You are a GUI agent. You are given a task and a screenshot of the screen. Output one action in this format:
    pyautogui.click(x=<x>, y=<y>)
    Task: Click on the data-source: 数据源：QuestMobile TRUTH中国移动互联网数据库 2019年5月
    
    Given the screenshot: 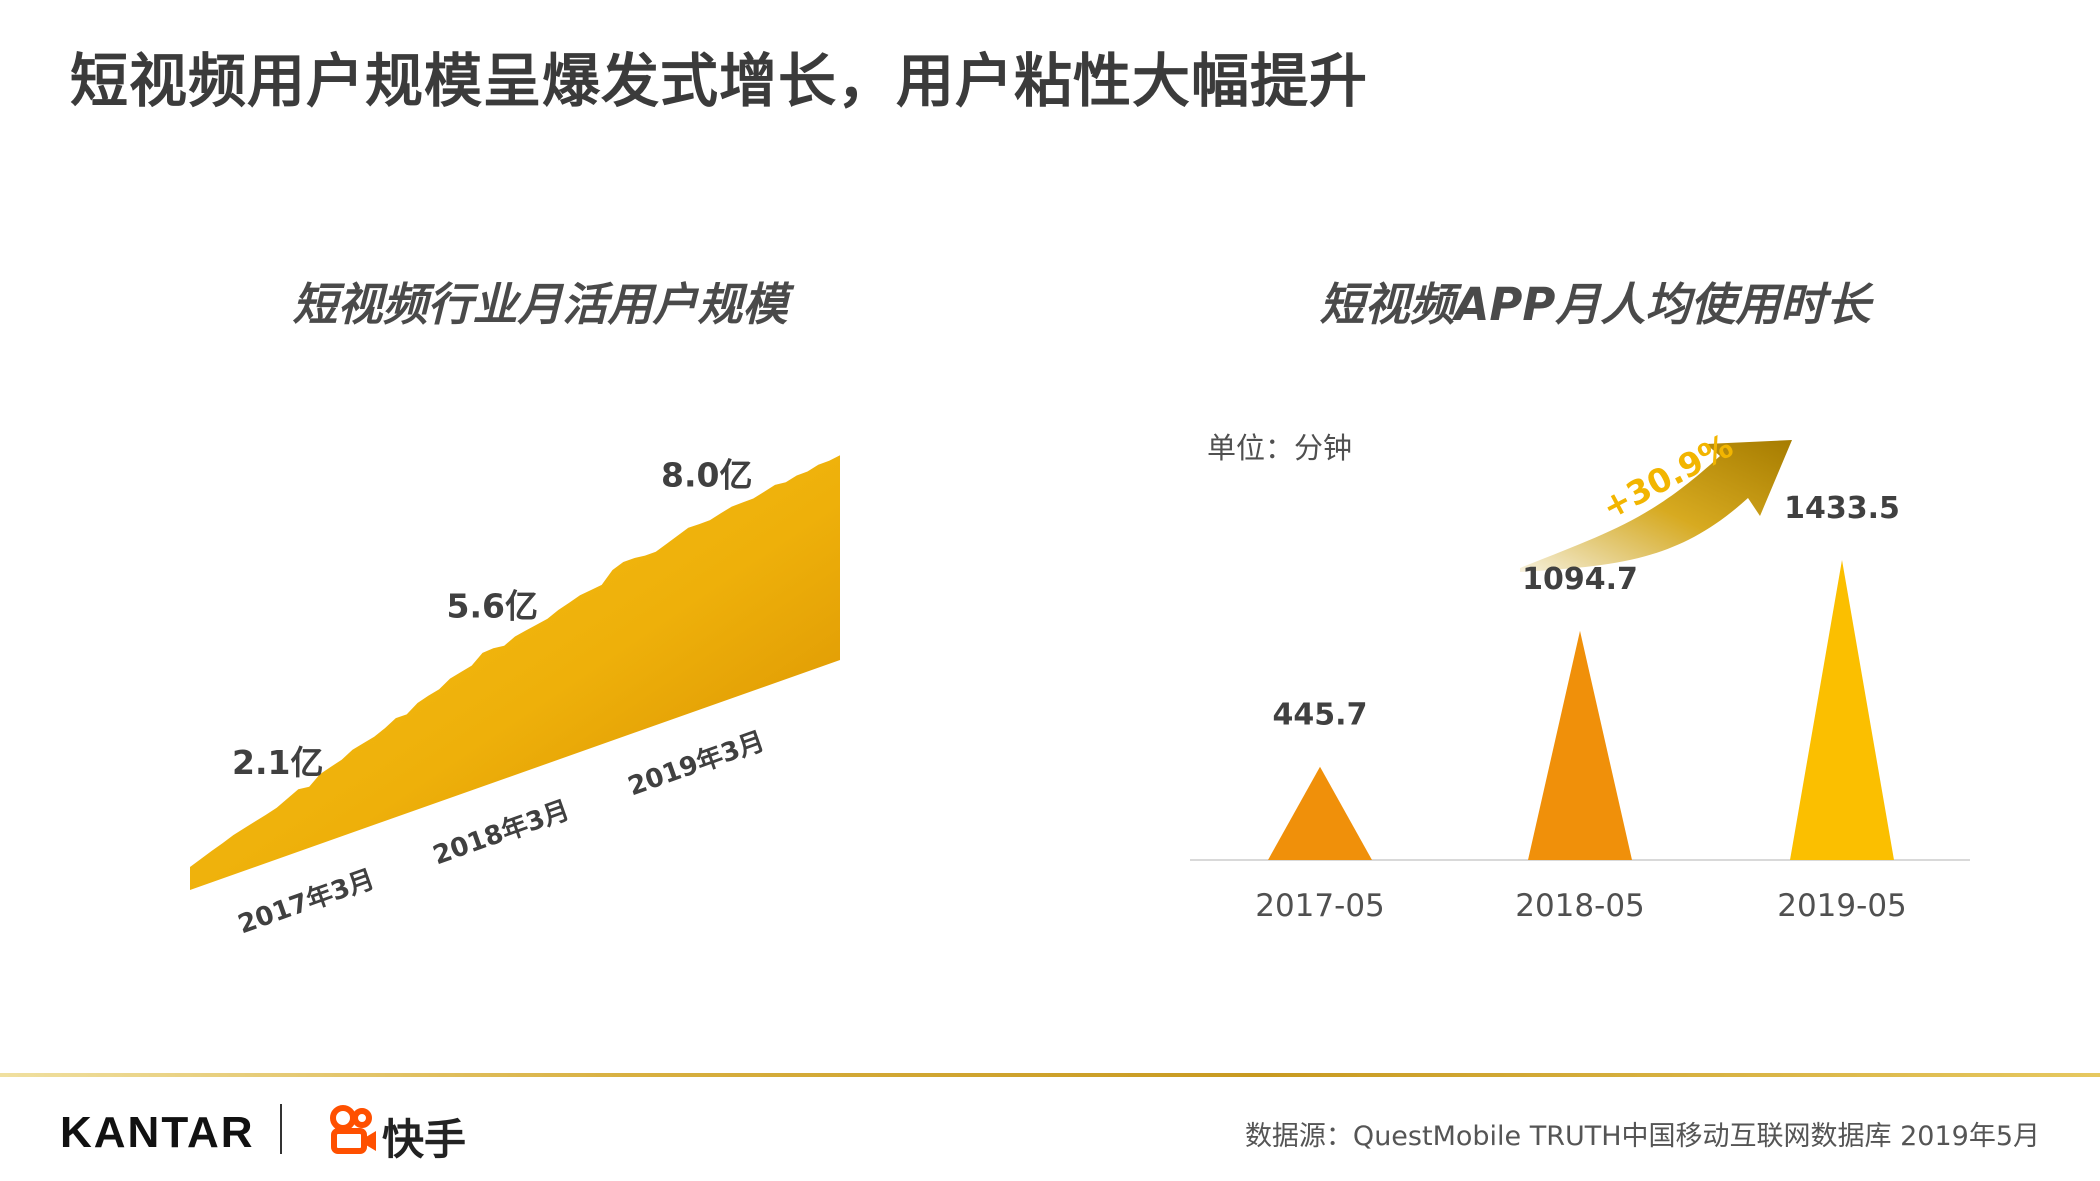 What is the action you would take?
    pyautogui.click(x=1642, y=1136)
    